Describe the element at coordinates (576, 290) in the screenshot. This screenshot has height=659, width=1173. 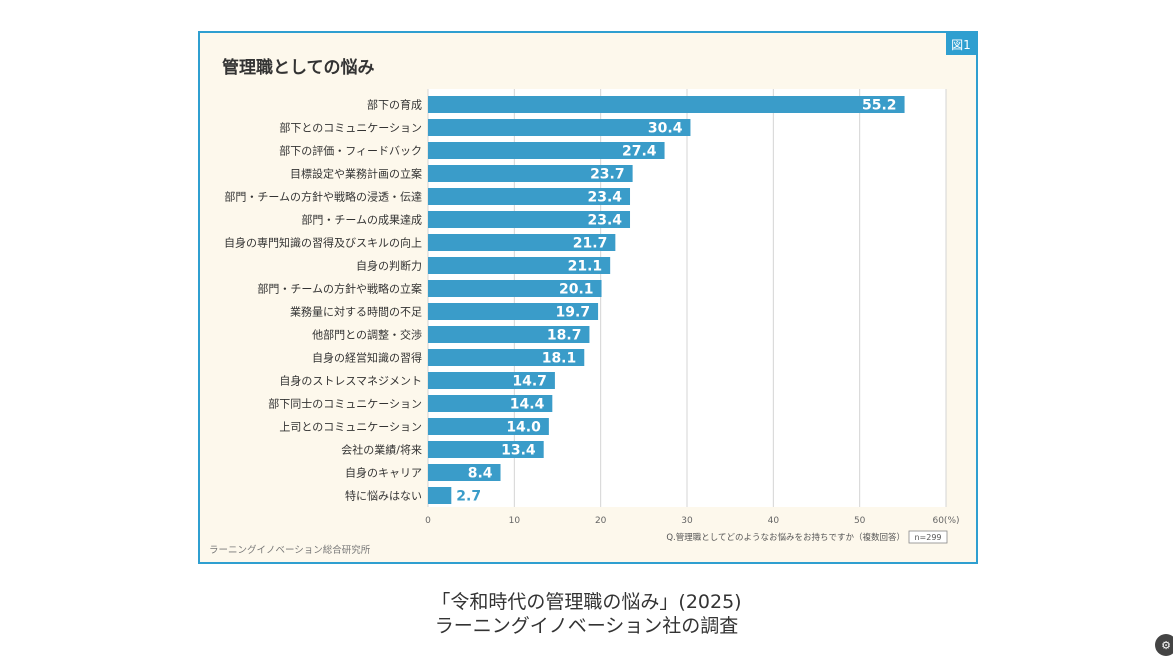
I see `value-label: 20.1` at that location.